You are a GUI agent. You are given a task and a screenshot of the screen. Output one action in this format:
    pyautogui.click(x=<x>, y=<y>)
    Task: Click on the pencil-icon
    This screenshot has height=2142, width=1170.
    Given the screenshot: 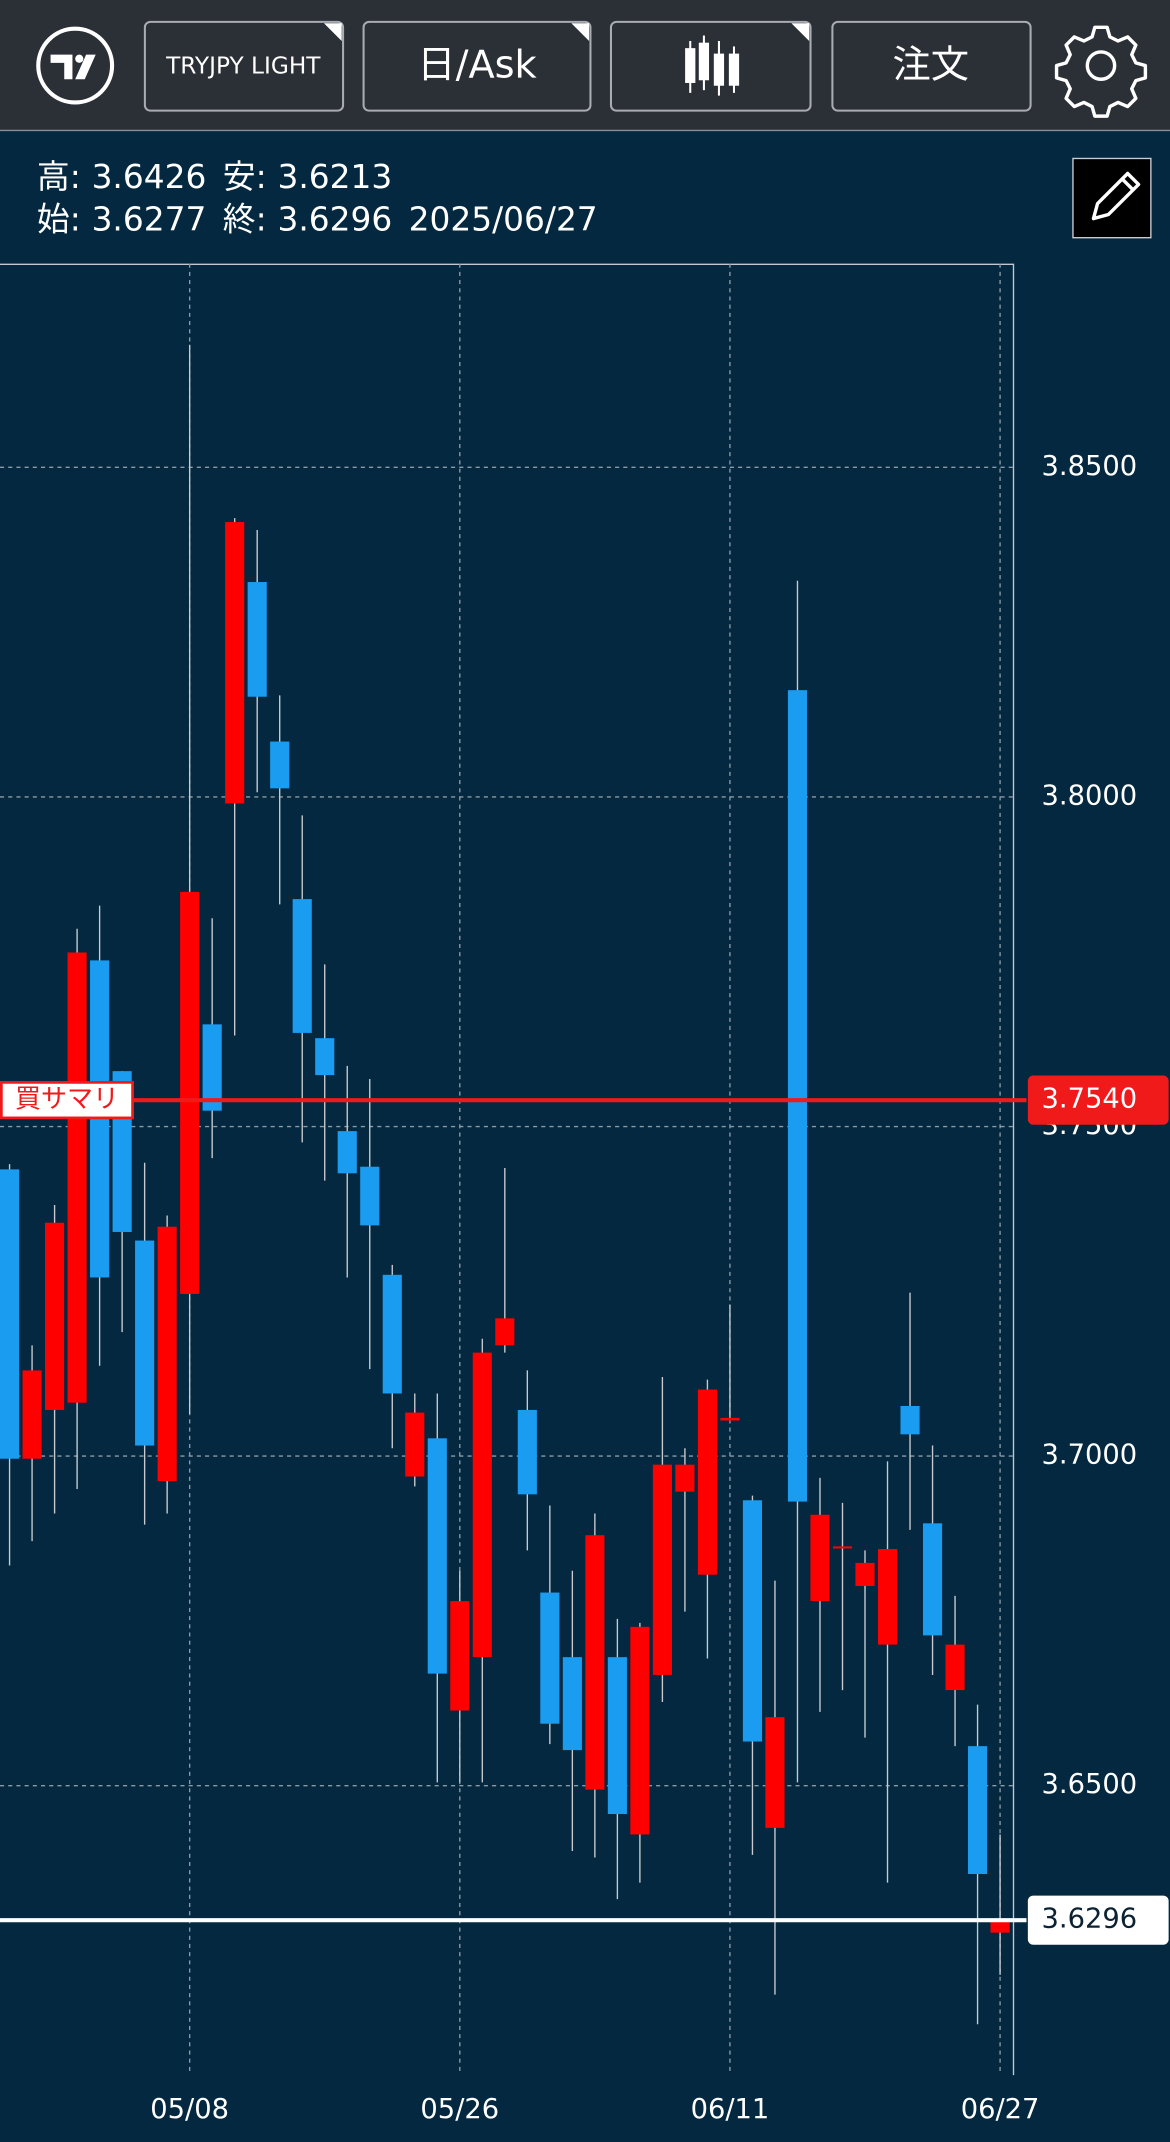 What is the action you would take?
    pyautogui.click(x=1116, y=196)
    